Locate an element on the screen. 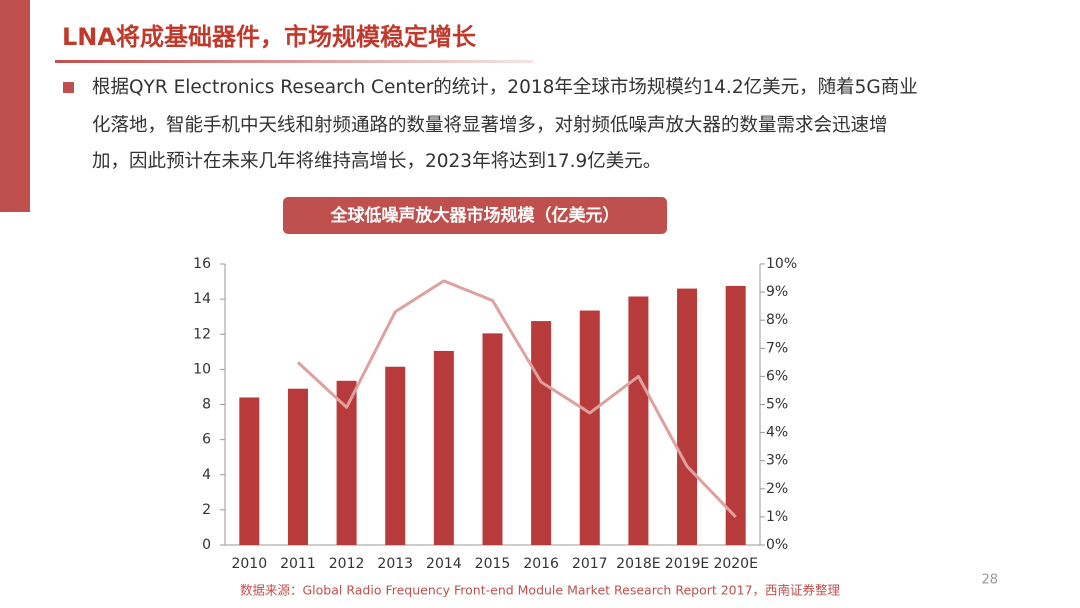 This screenshot has height=608, width=1080. y-tick-label: 12 is located at coordinates (202, 334).